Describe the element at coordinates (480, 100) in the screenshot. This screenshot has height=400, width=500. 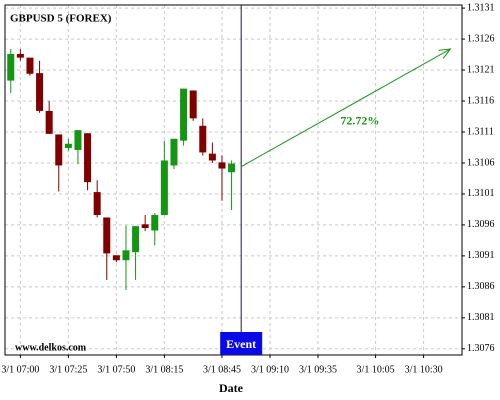
I see `y-tick-label: 1.3116` at that location.